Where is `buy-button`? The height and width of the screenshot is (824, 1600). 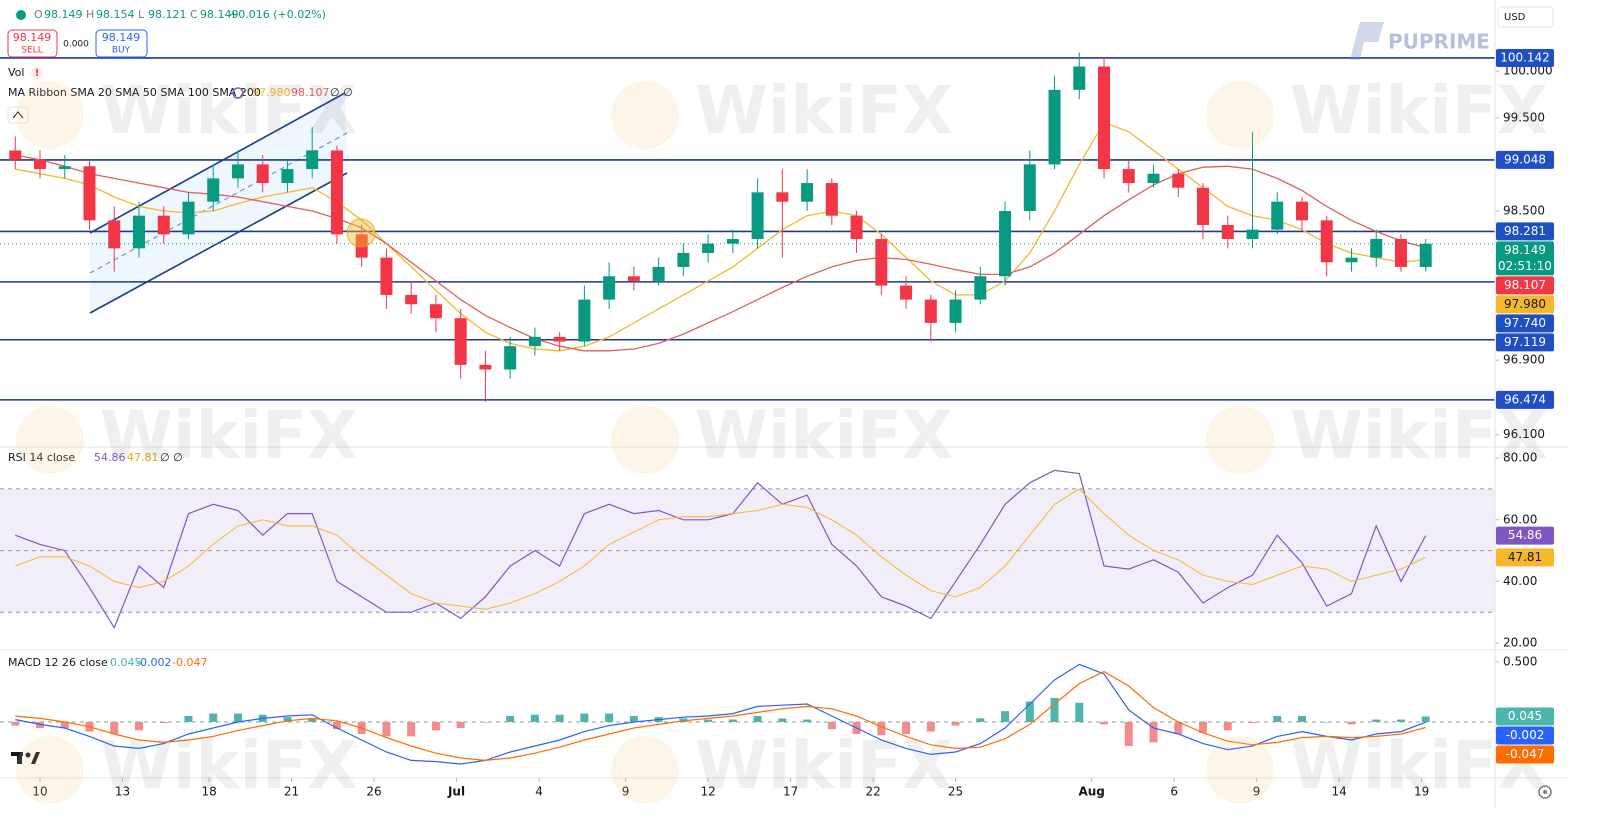
buy-button is located at coordinates (121, 43).